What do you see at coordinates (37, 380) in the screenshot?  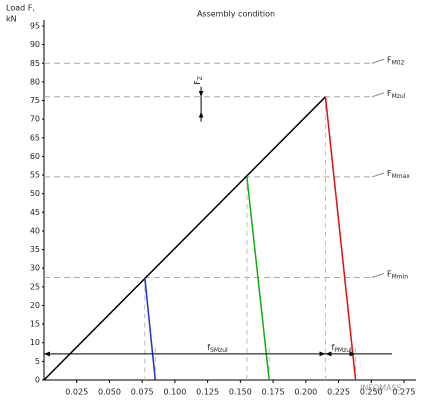 I see `y-tick-label: 0` at bounding box center [37, 380].